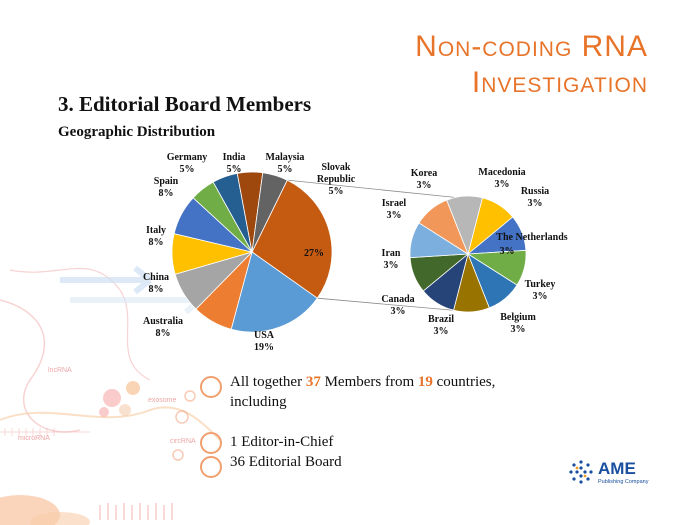 This screenshot has width=700, height=525. Describe the element at coordinates (162, 400) in the screenshot. I see `deco-label-exosome: exosome` at that location.